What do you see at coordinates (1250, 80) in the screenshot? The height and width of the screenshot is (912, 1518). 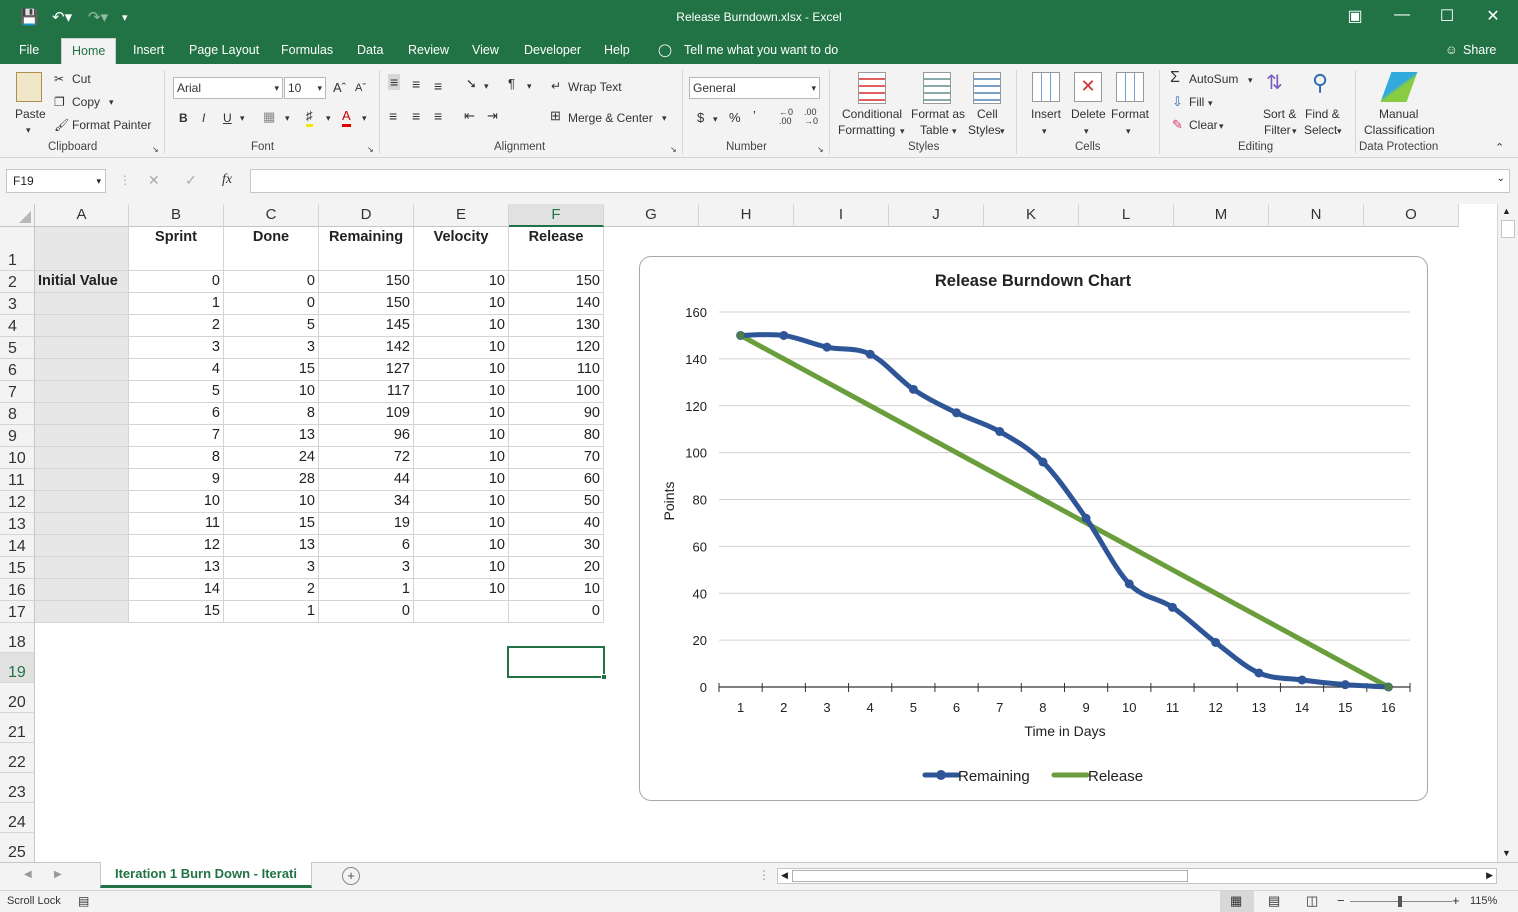 I see `autosum-dropdown-icon: ▾` at bounding box center [1250, 80].